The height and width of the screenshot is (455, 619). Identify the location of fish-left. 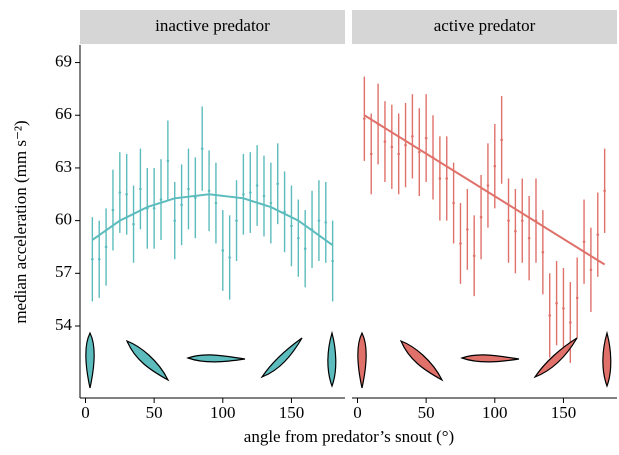
(211, 359).